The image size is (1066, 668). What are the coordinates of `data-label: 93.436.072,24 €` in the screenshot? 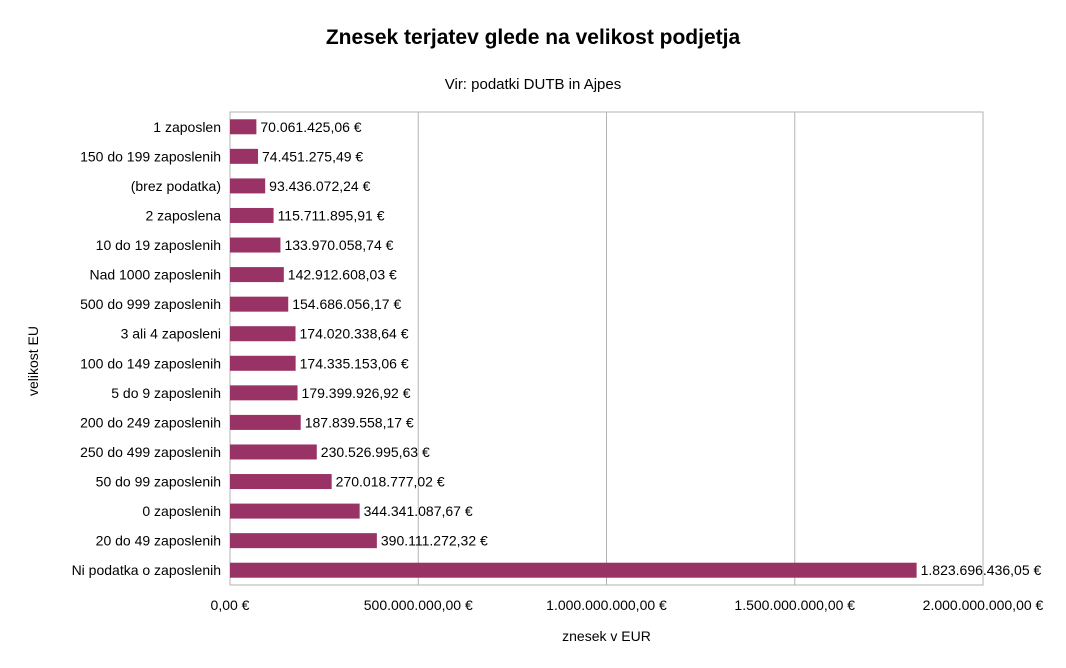 It's located at (319, 186).